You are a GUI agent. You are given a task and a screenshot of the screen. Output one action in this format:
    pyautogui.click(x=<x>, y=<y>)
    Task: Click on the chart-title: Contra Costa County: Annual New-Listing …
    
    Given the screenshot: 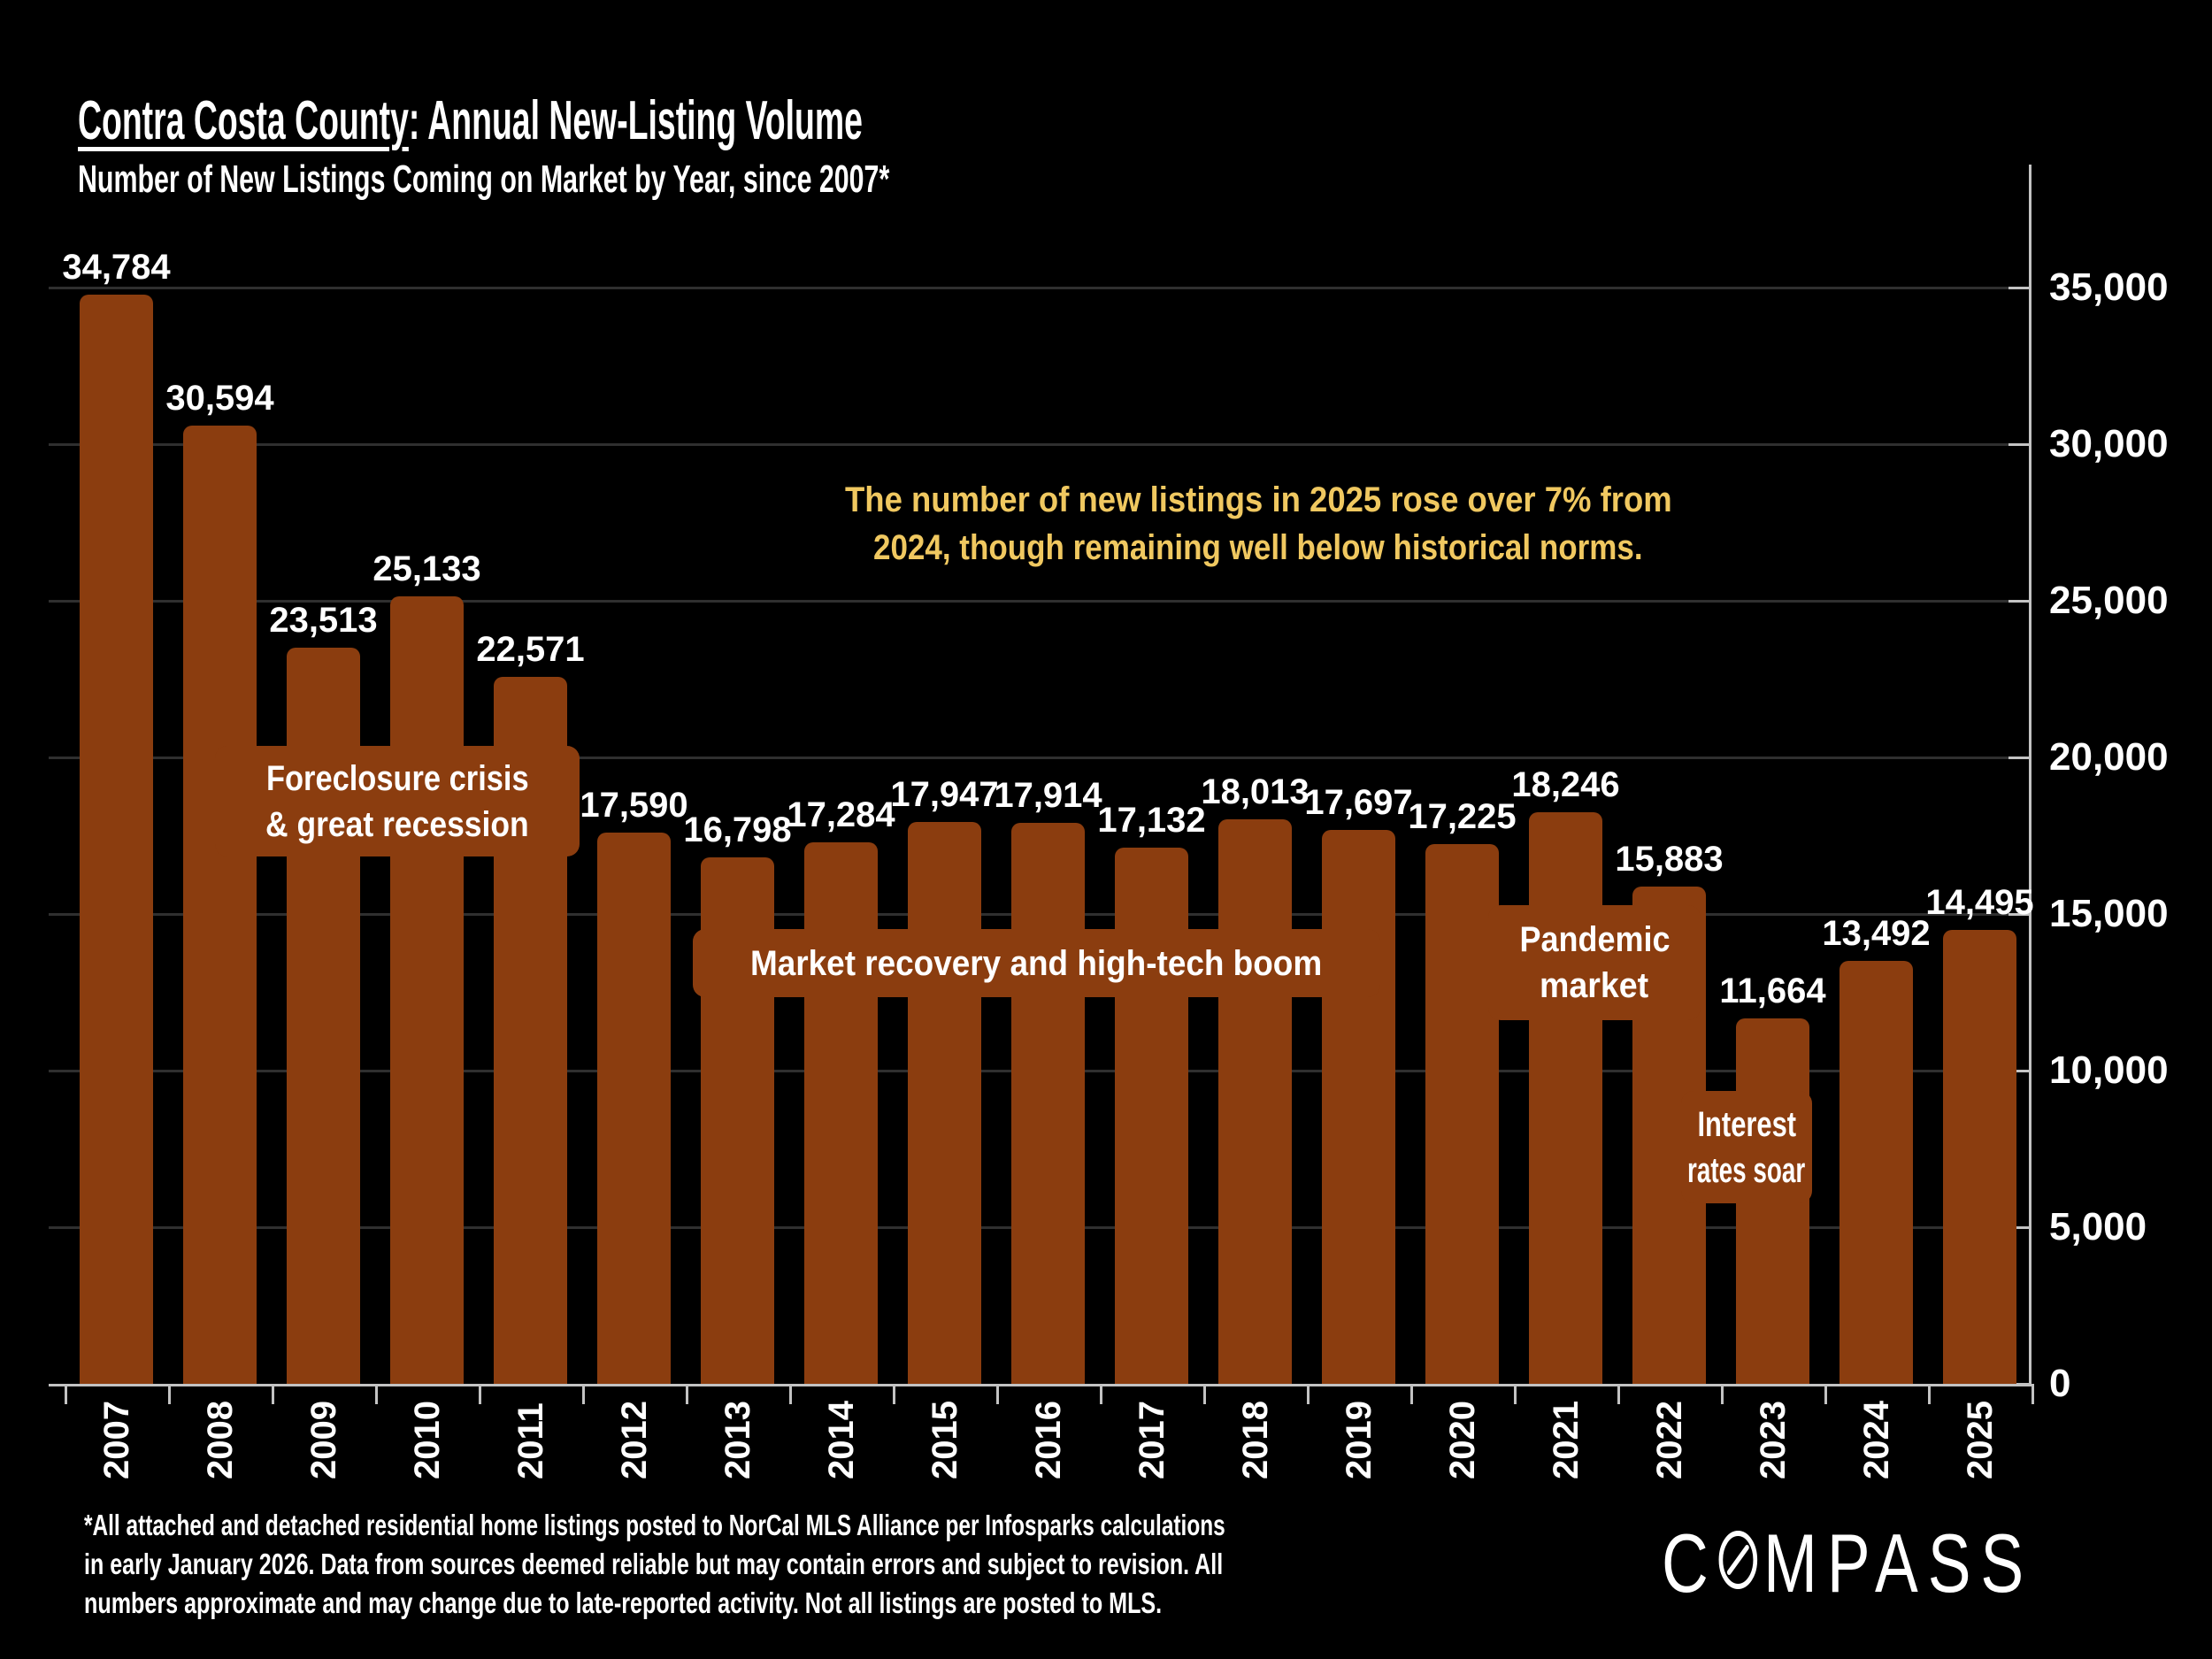 What is the action you would take?
    pyautogui.click(x=471, y=120)
    